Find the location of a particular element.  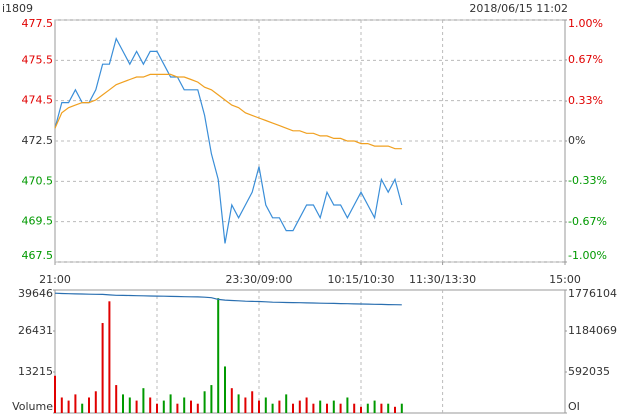

y-tick-label: 469.5 is located at coordinates (38, 221).